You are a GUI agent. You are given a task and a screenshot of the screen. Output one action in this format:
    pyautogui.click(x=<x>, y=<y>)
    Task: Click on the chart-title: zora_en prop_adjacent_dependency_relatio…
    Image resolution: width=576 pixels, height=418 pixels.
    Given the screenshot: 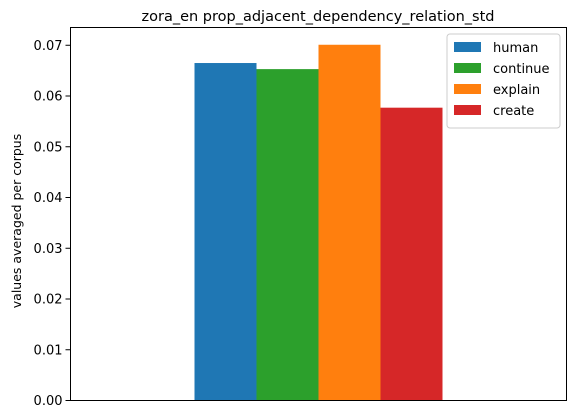 What is the action you would take?
    pyautogui.click(x=318, y=17)
    